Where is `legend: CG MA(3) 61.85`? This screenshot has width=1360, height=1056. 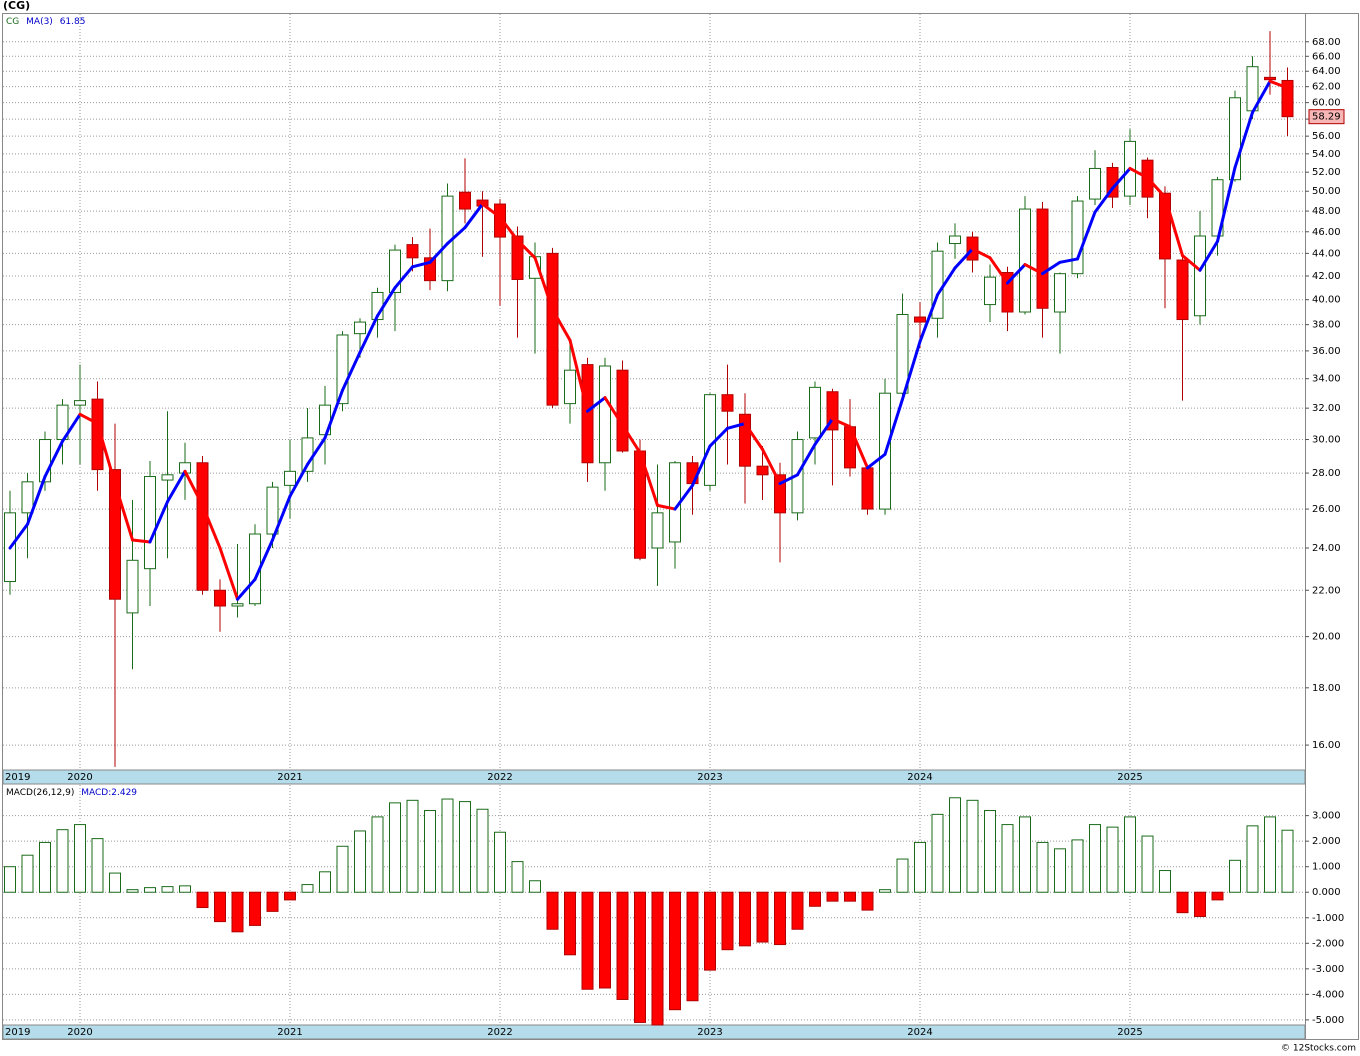
legend: CG MA(3) 61.85 is located at coordinates (45, 22).